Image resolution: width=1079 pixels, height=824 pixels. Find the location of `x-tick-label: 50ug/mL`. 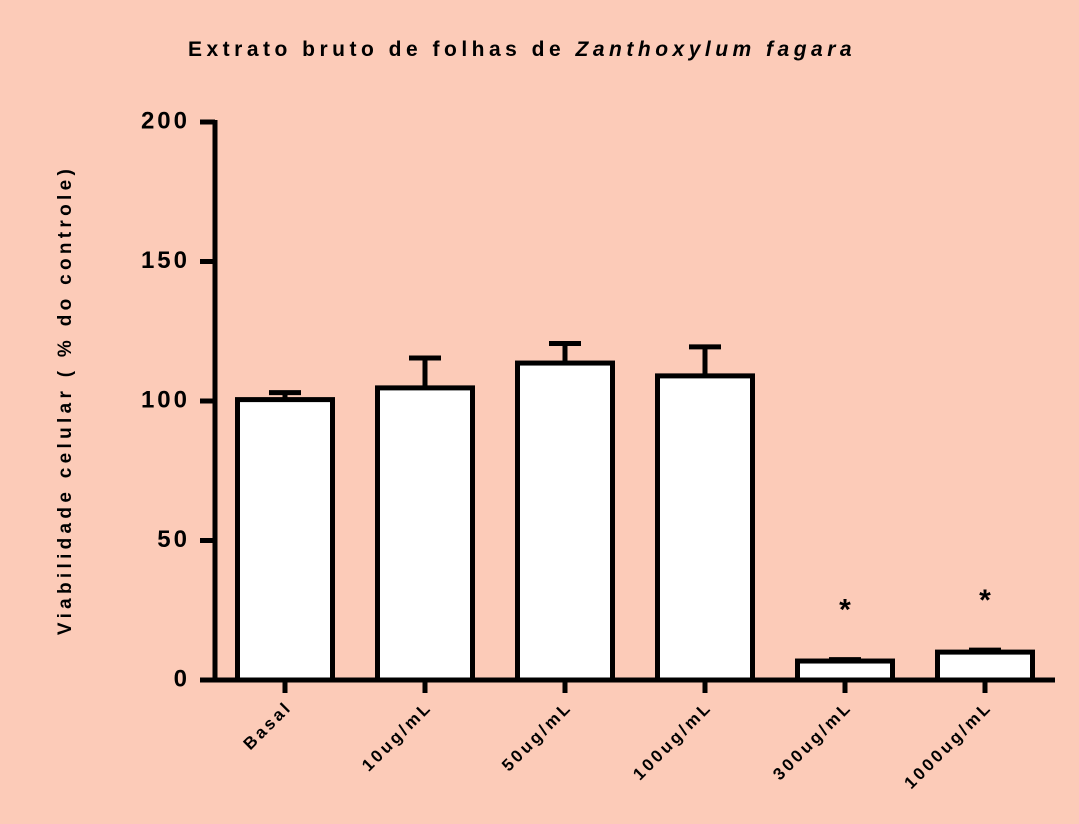

x-tick-label: 50ug/mL is located at coordinates (537, 736).